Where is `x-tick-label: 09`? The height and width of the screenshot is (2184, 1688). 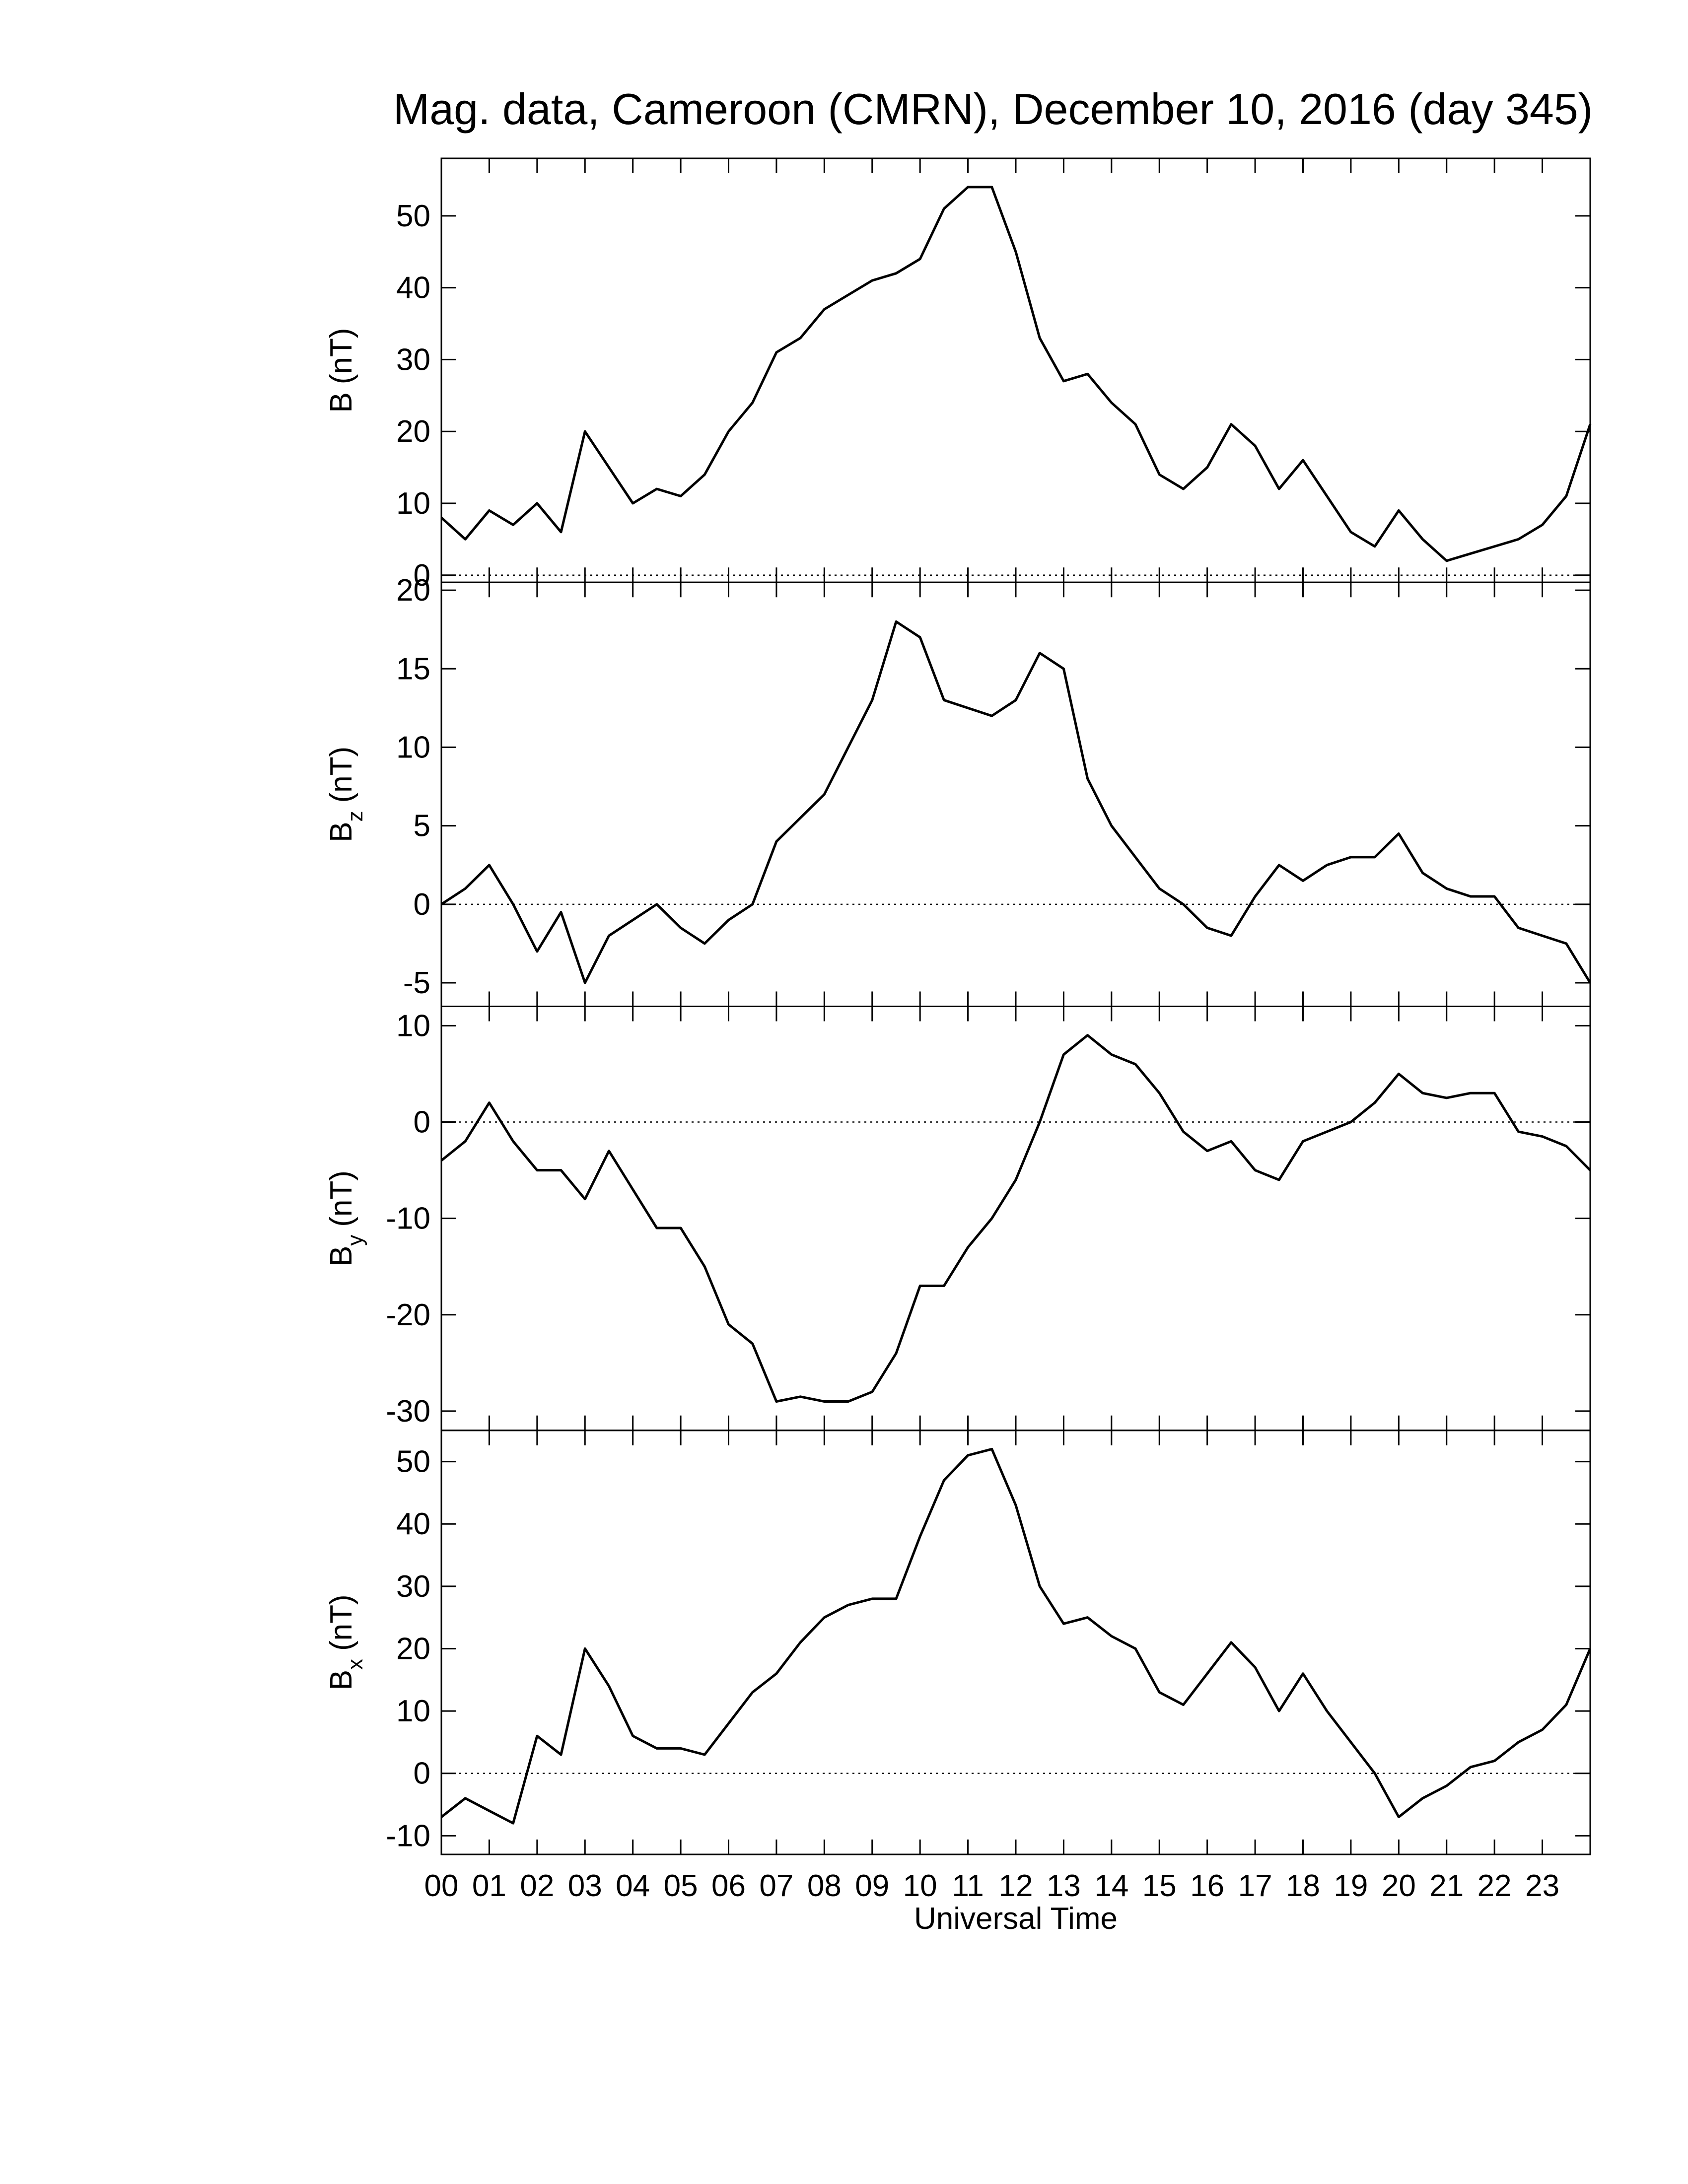
x-tick-label: 09 is located at coordinates (872, 1886).